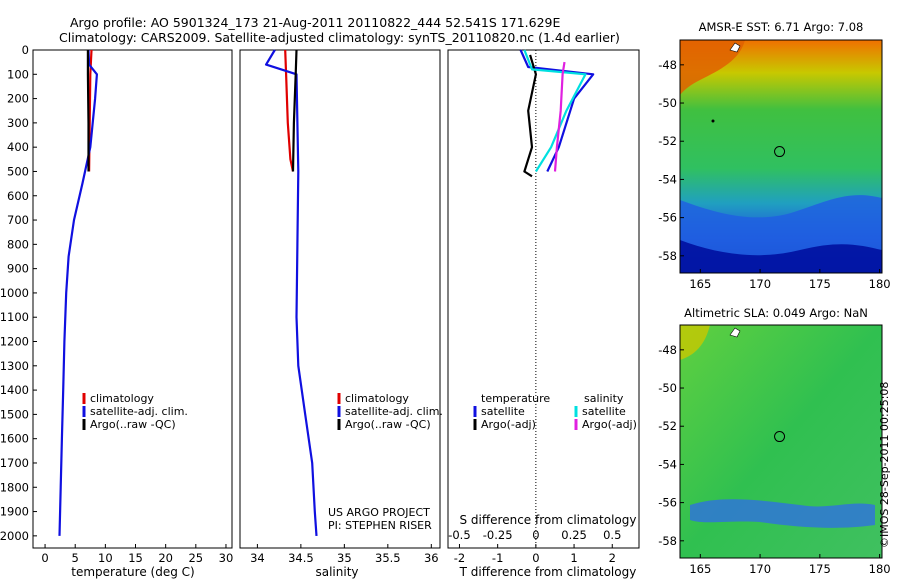 This screenshot has width=900, height=580. I want to click on temperature-series, so click(78, 292).